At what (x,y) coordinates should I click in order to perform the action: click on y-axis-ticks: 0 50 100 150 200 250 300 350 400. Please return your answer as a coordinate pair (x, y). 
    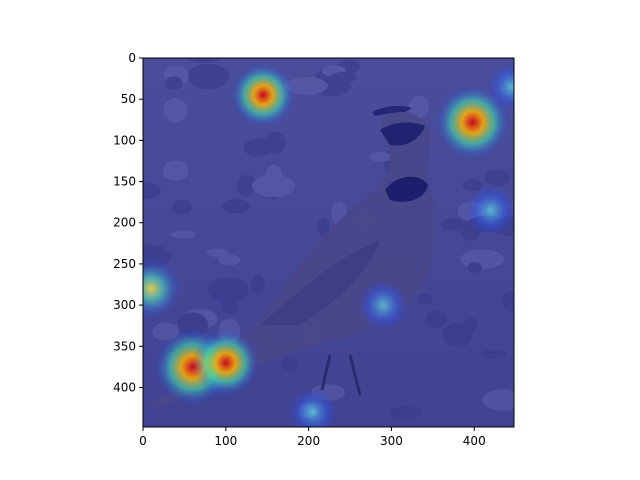
    Looking at the image, I should click on (128, 222).